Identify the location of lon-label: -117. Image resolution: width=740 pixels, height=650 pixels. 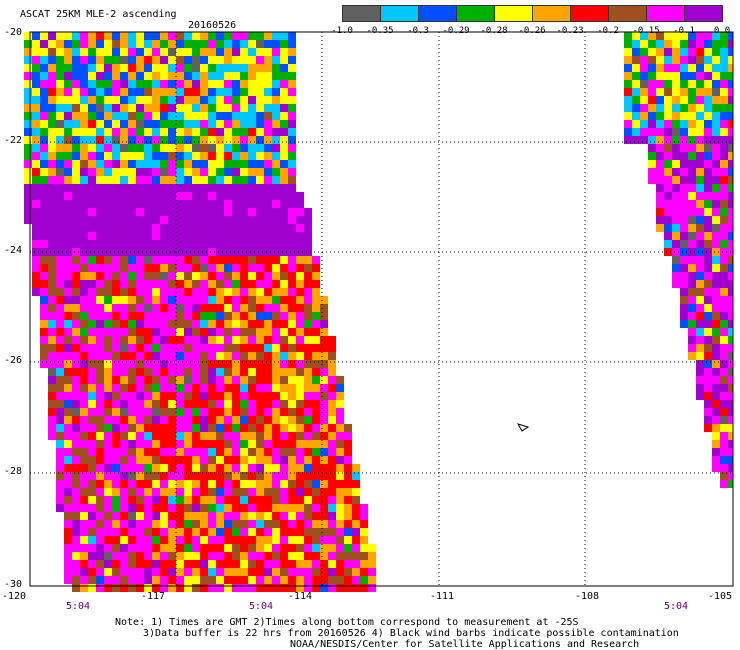
(153, 596).